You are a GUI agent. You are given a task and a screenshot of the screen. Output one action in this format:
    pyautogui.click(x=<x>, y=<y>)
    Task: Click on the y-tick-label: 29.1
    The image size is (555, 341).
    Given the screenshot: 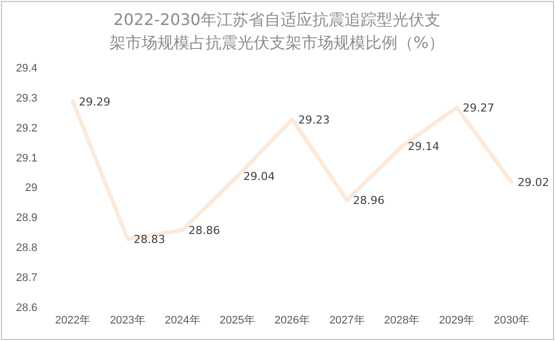 What is the action you would take?
    pyautogui.click(x=27, y=158)
    